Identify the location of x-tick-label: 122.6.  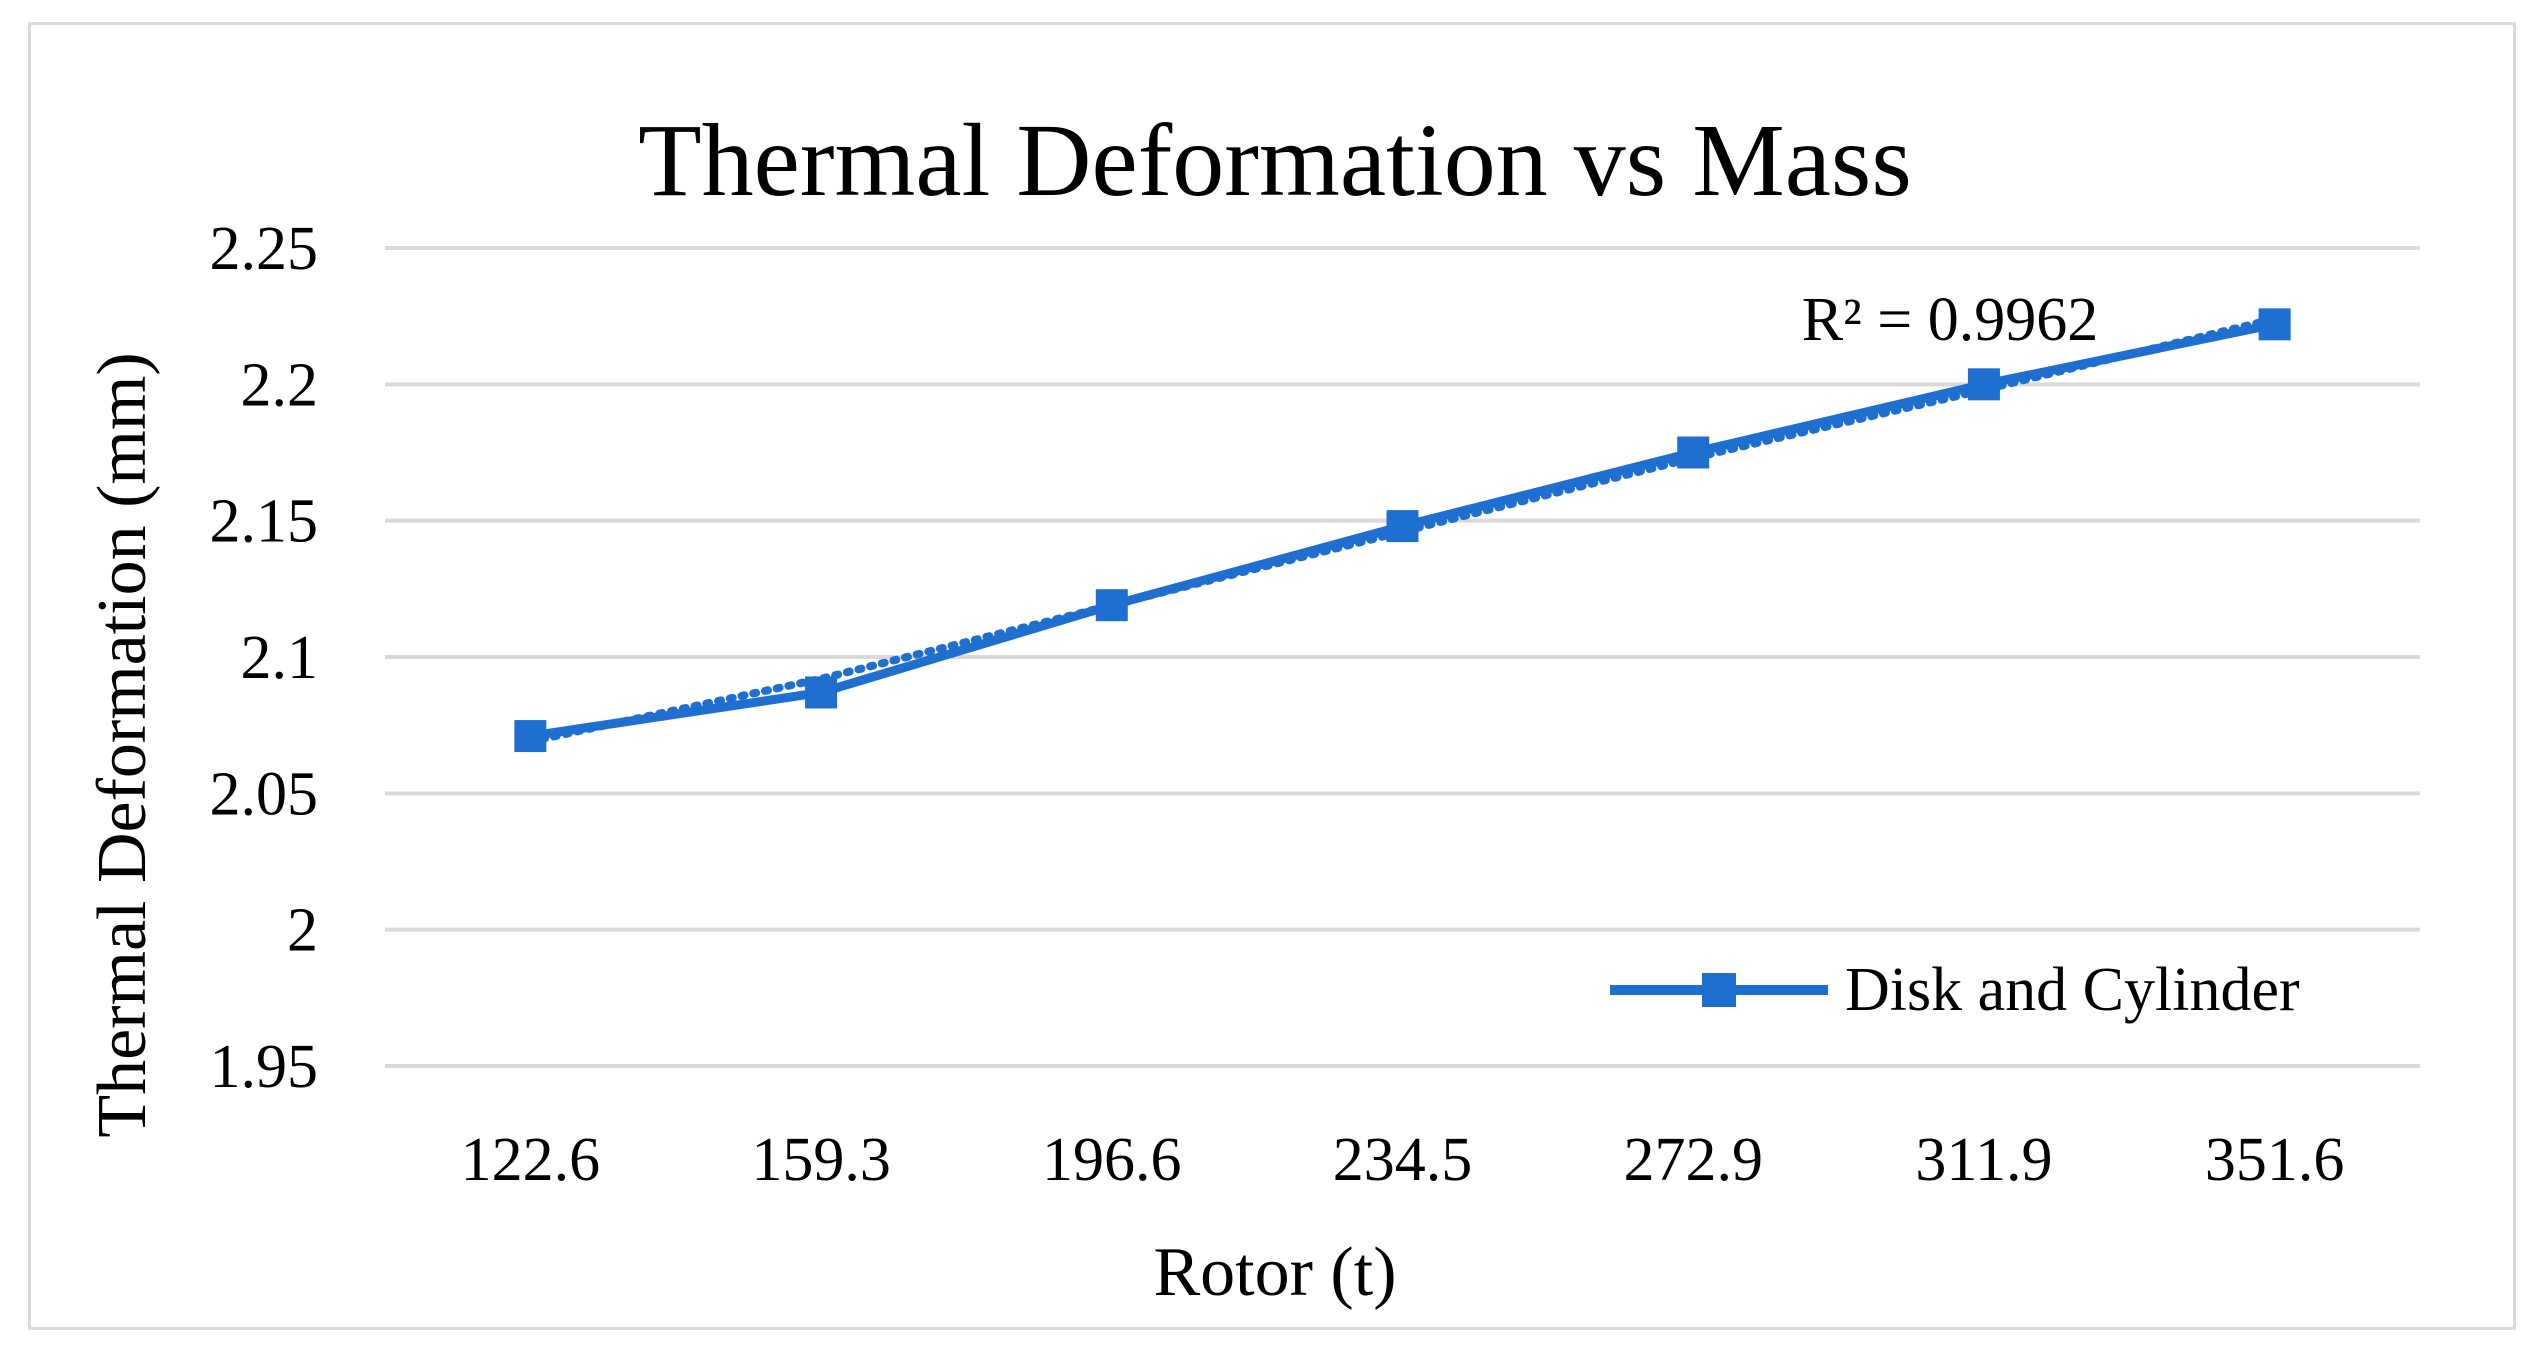
(531, 1160).